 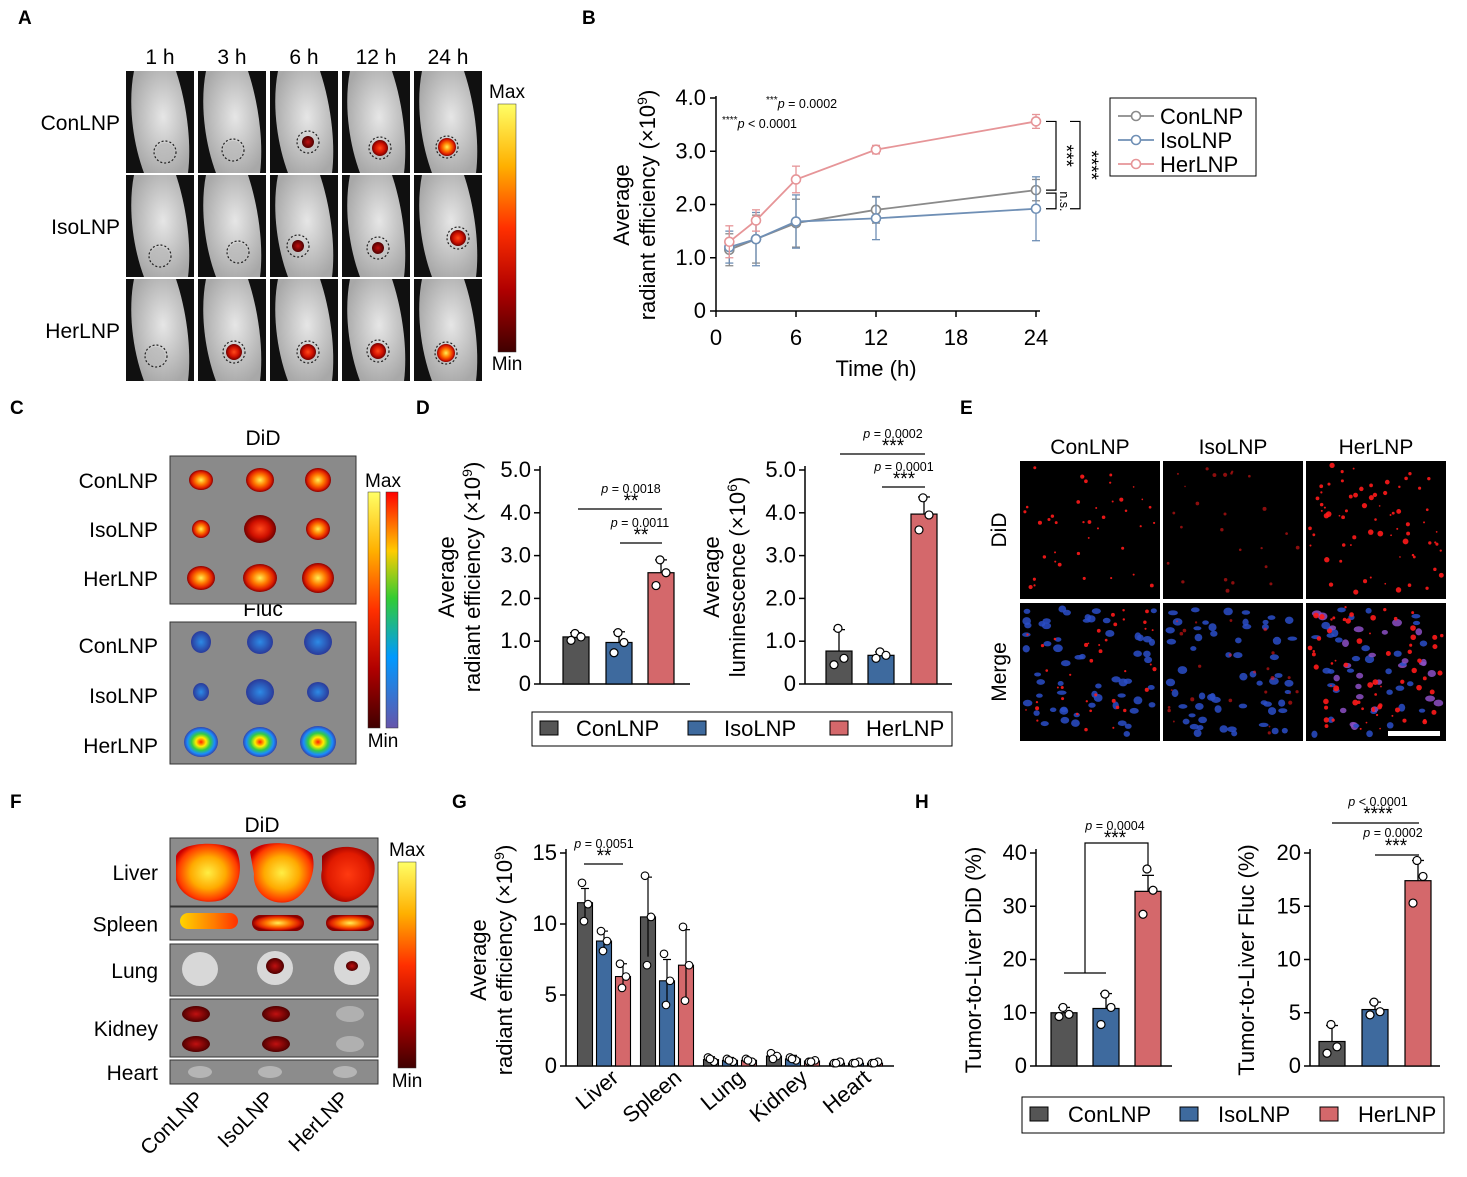 What do you see at coordinates (1064, 201) in the screenshot?
I see `sig-ns: n.s.` at bounding box center [1064, 201].